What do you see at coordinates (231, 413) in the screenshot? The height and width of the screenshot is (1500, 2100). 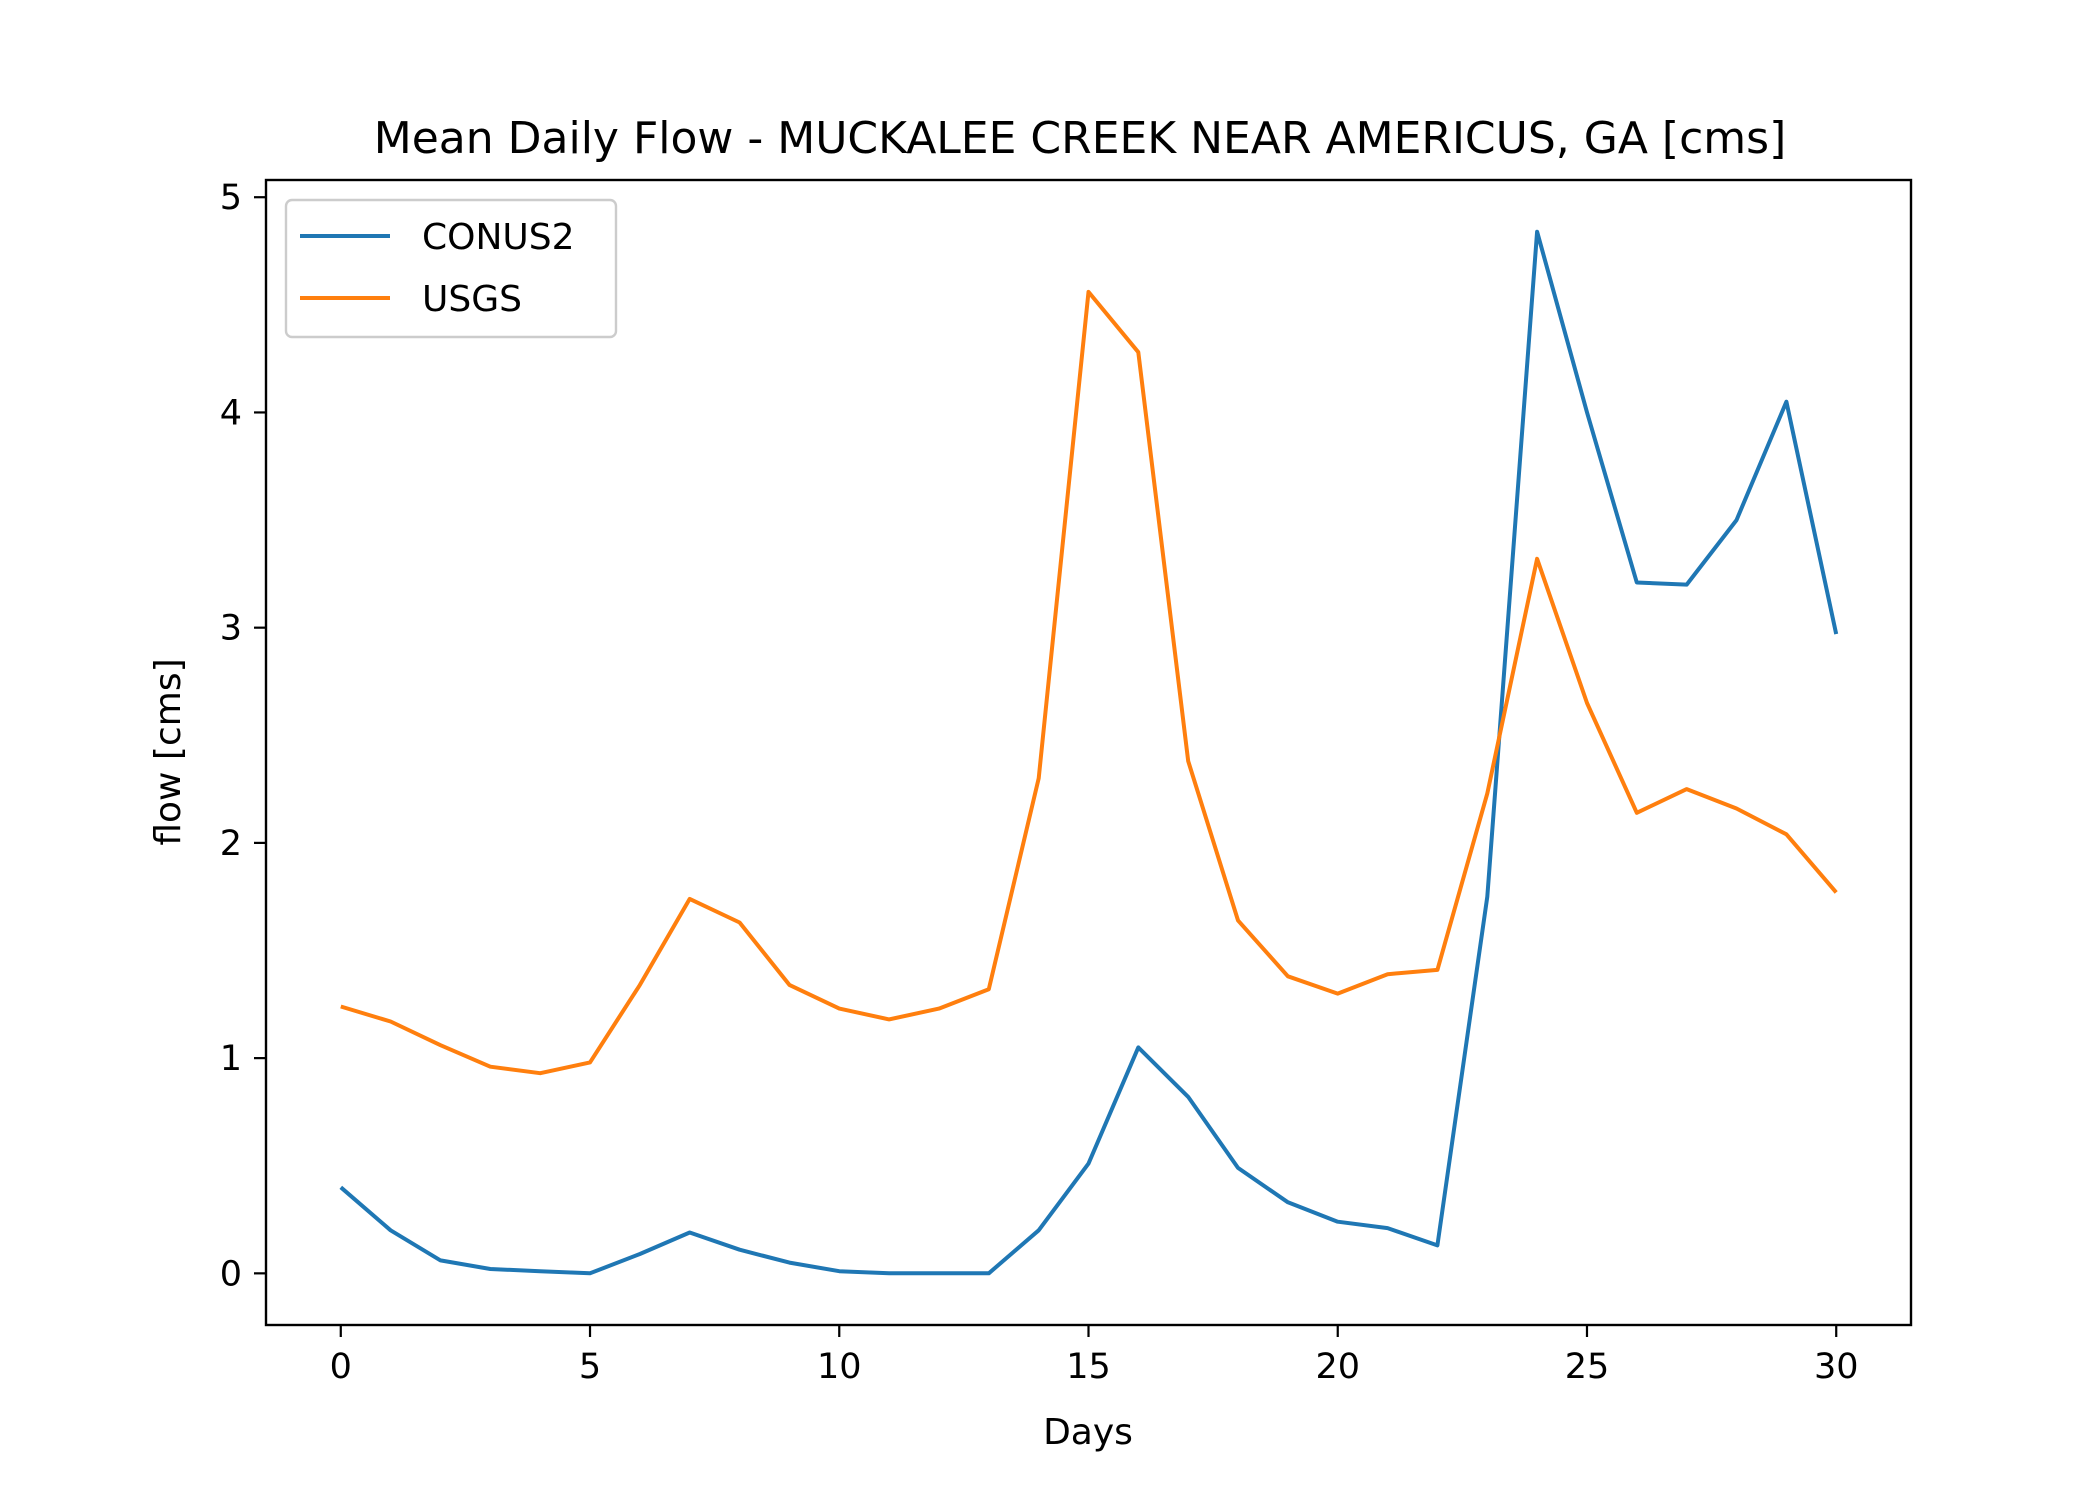 I see `y-tick-label: 4` at bounding box center [231, 413].